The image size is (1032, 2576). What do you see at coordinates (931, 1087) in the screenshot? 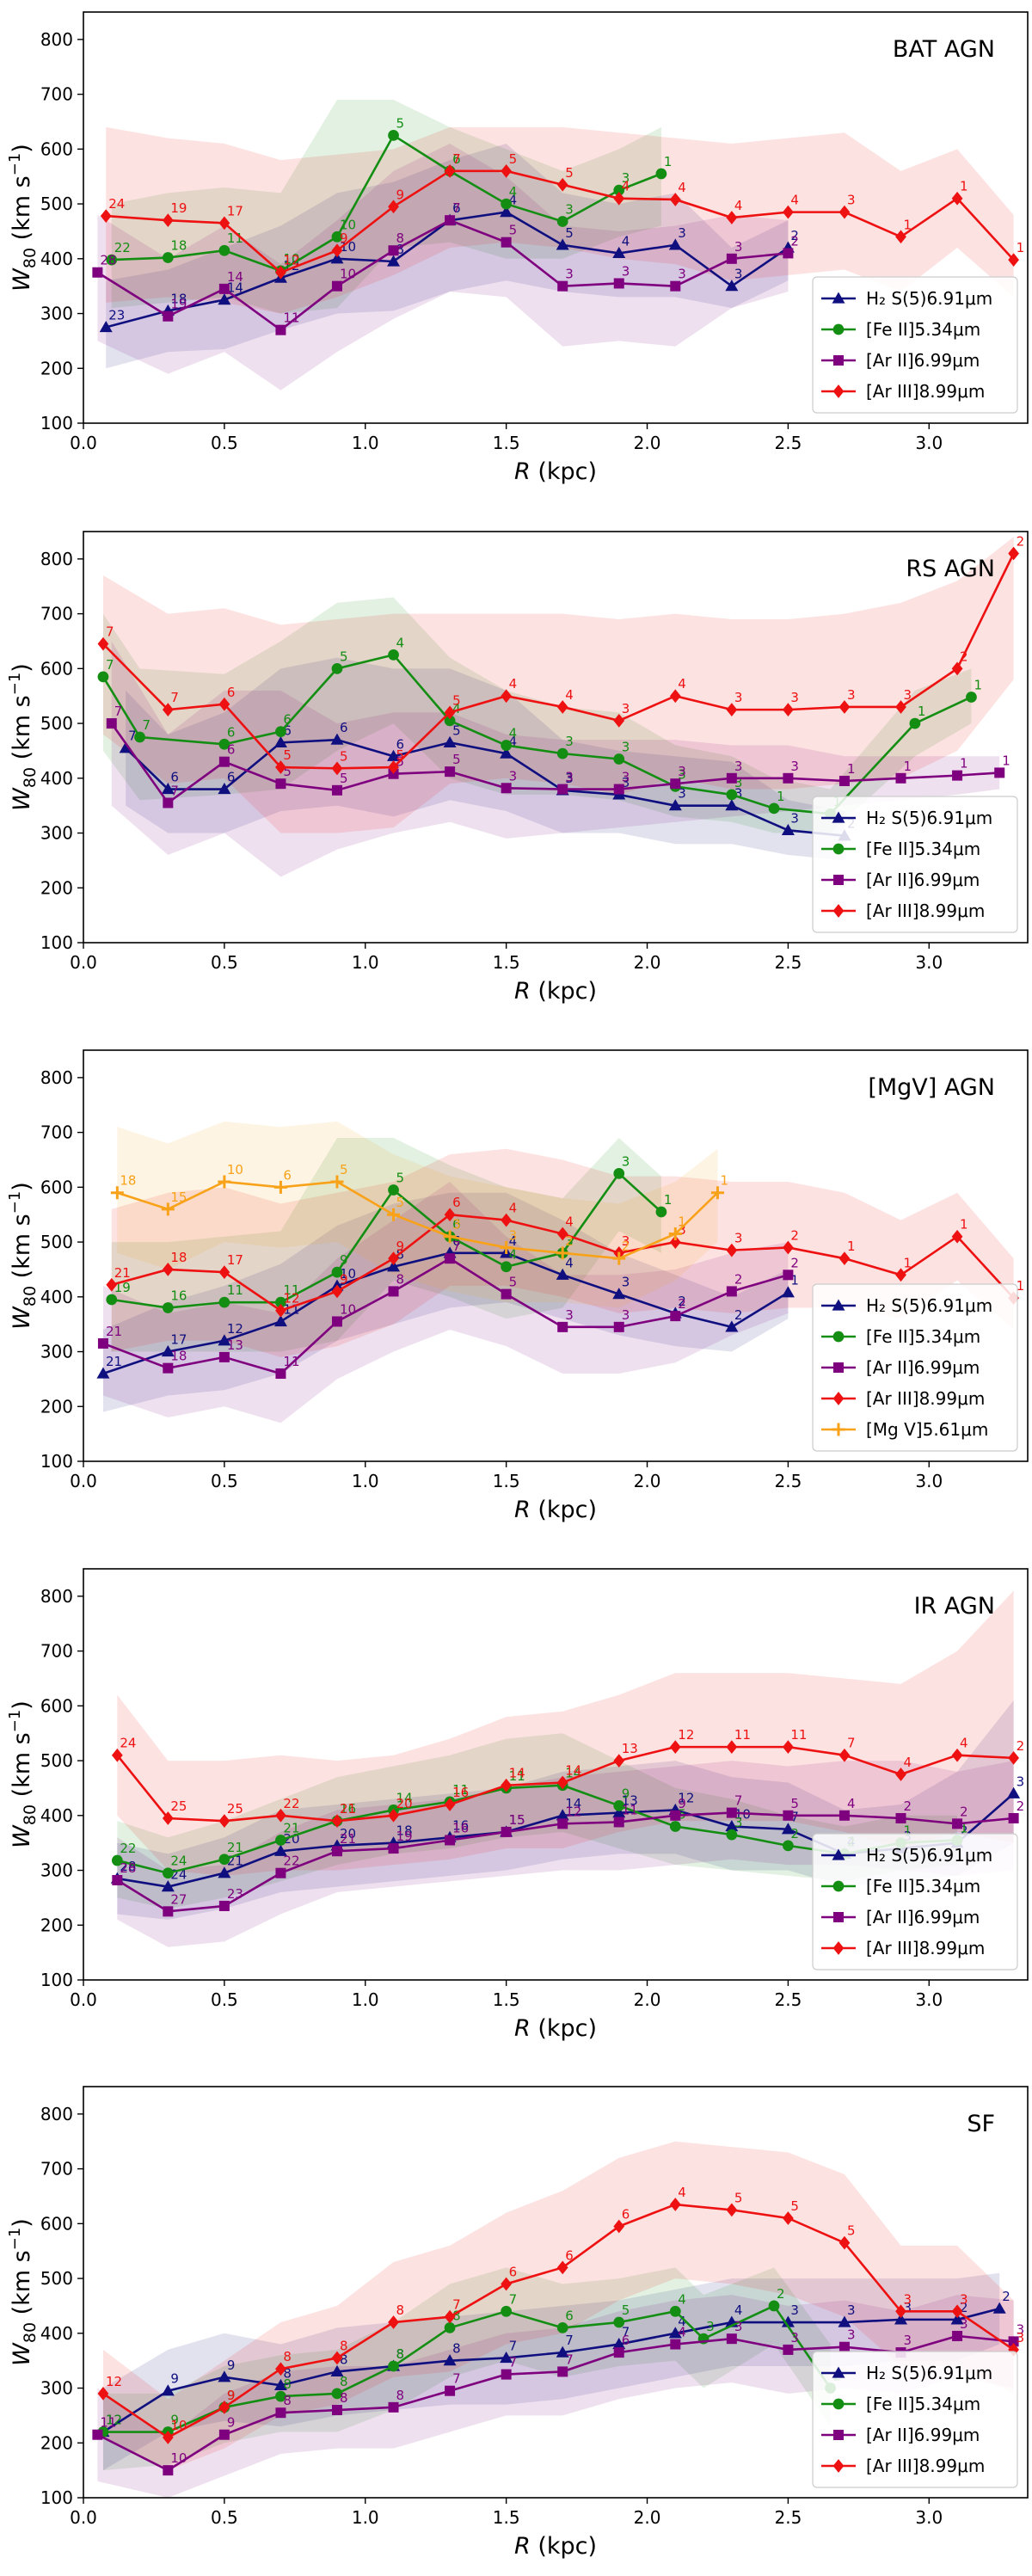
I see `panel-title: [MgV] AGN` at bounding box center [931, 1087].